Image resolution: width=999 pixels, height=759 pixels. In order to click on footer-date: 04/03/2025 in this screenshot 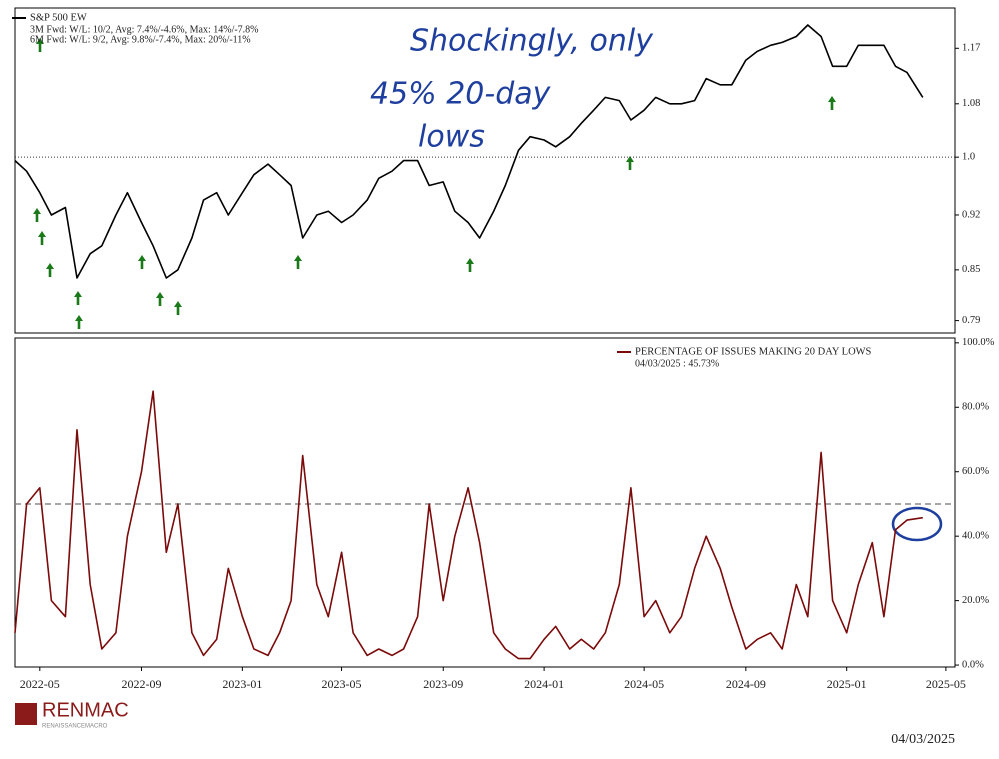, I will do `click(923, 739)`.